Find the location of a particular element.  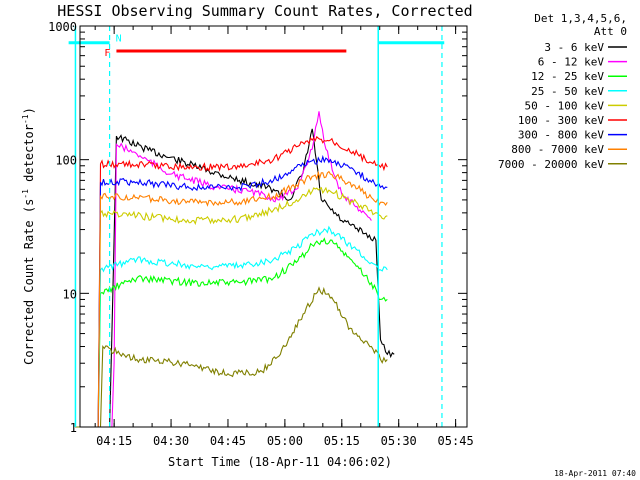

y-tick-label-2: 10 is located at coordinates (70, 294).